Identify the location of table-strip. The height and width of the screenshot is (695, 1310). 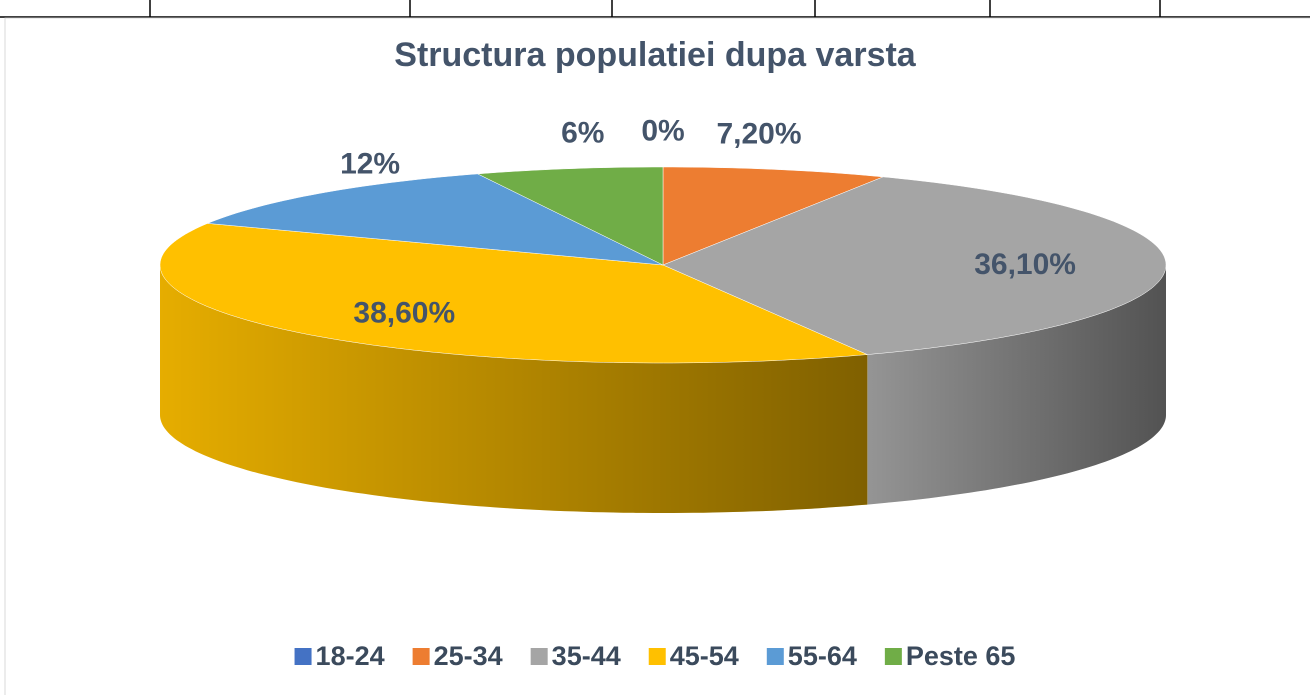
(655, 9).